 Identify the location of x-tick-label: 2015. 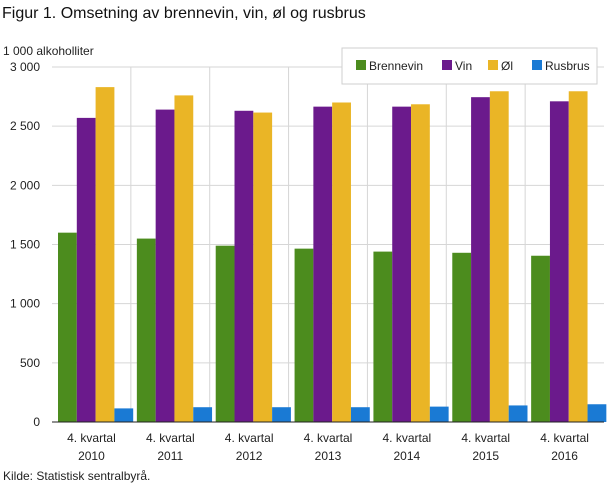
(485, 456).